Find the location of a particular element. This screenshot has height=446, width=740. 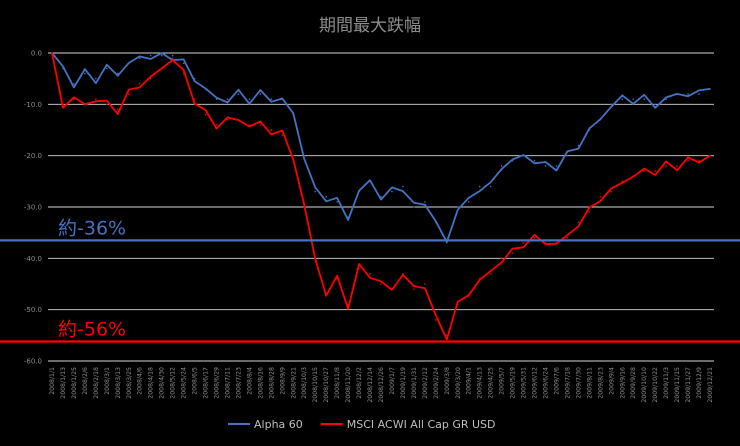

x-tick-label: 2008/12/2 is located at coordinates (359, 383).